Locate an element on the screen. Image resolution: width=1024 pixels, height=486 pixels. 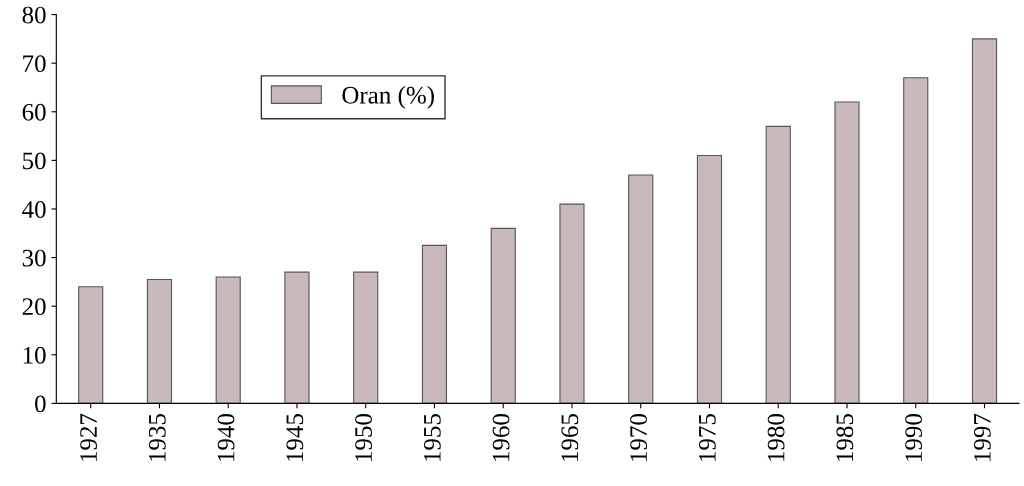
x-tick-label: 1955 is located at coordinates (432, 437).